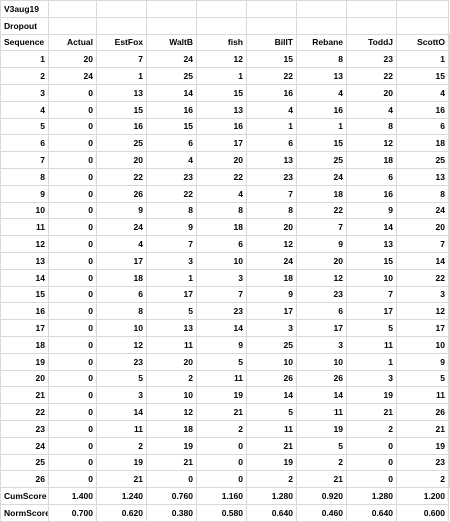 Image resolution: width=450 pixels, height=522 pixels. What do you see at coordinates (121, 311) in the screenshot?
I see `value-cell: 8` at bounding box center [121, 311].